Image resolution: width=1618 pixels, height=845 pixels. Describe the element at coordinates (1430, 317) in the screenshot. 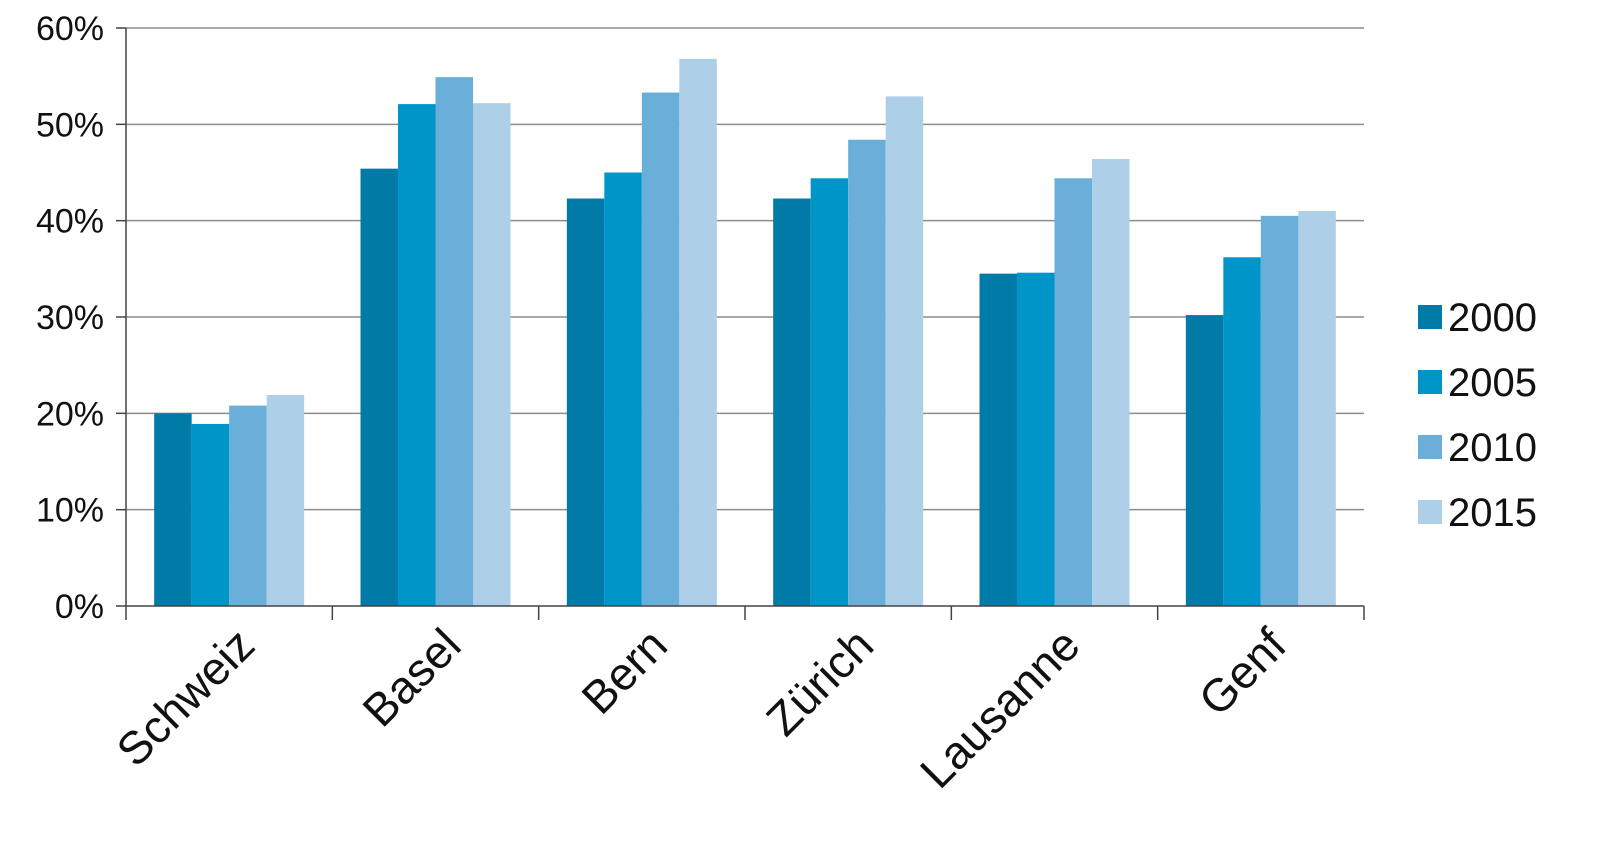

I see `legend-swatch-2000` at that location.